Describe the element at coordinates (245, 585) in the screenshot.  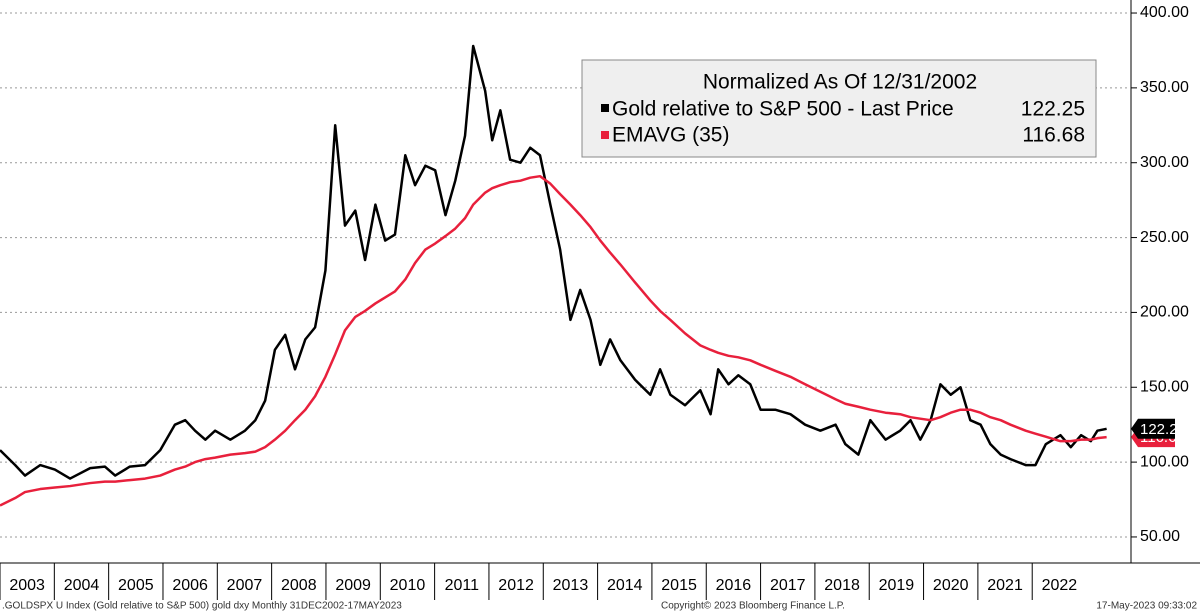
I see `x-tick-label: 2007` at that location.